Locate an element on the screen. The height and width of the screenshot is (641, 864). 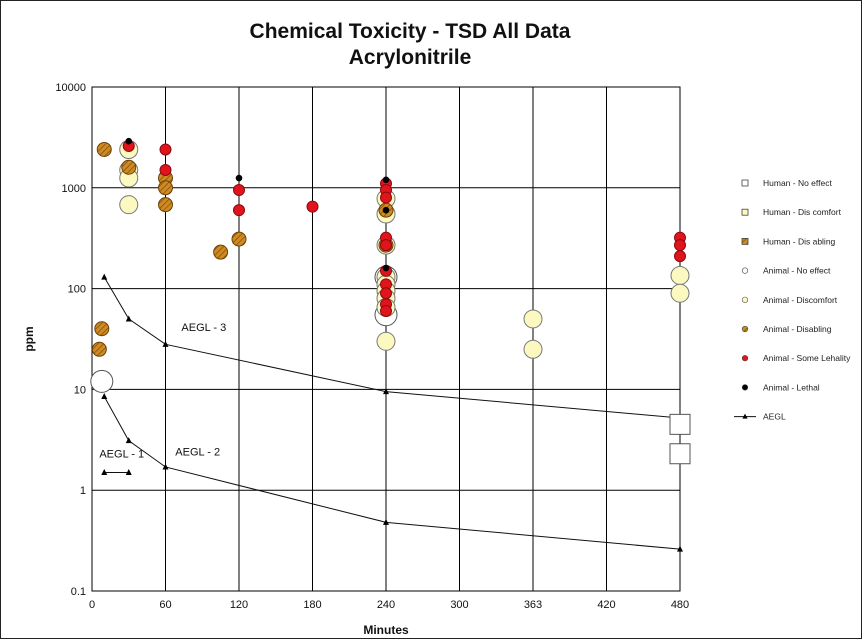
x-tick-label: 240 is located at coordinates (386, 605).